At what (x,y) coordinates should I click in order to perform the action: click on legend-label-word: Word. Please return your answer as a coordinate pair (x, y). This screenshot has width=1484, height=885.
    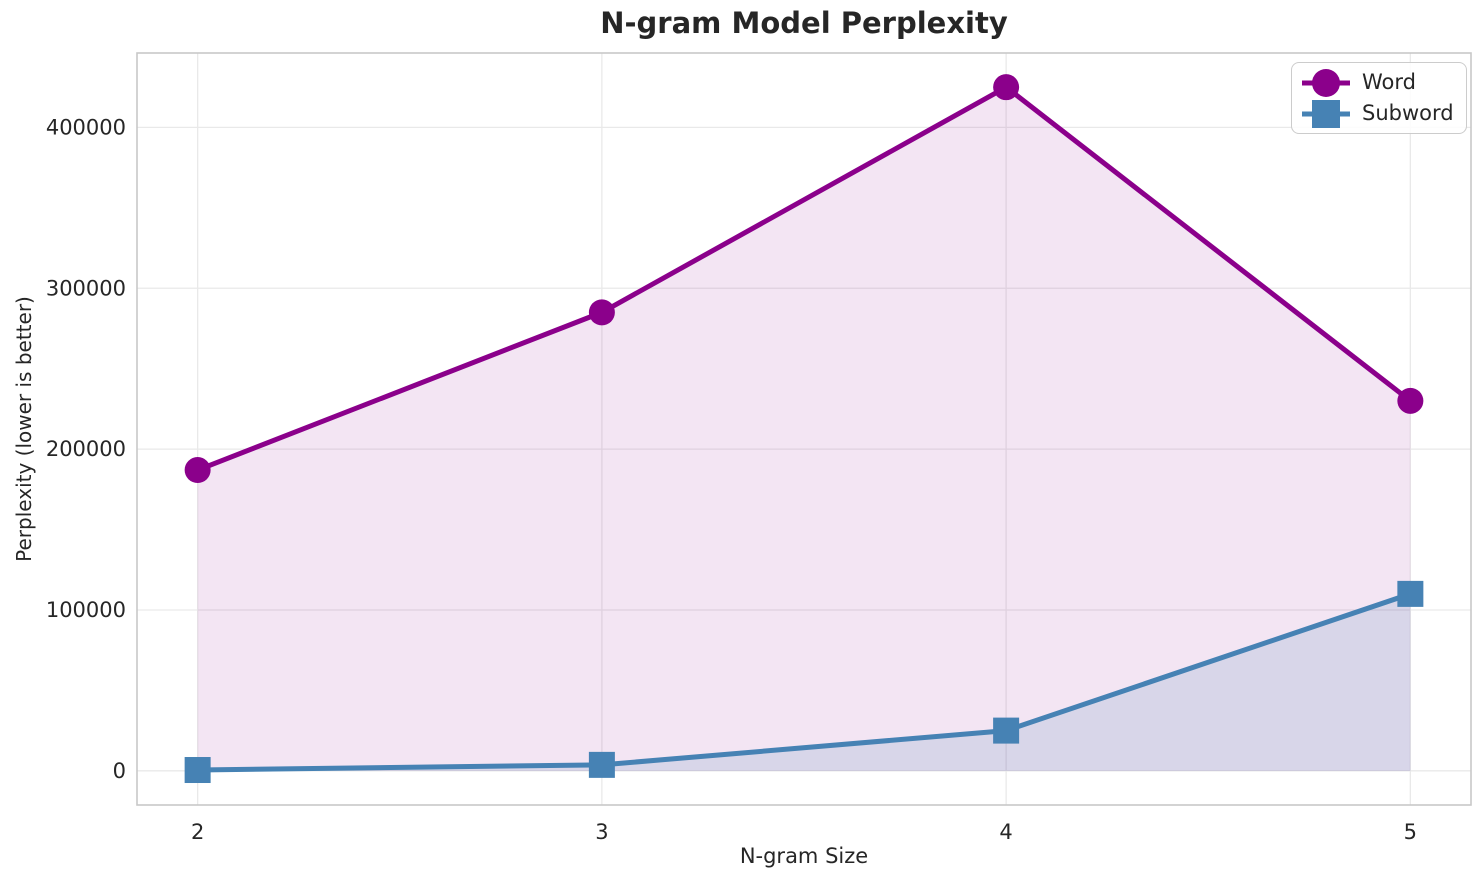
    Looking at the image, I should click on (1389, 82).